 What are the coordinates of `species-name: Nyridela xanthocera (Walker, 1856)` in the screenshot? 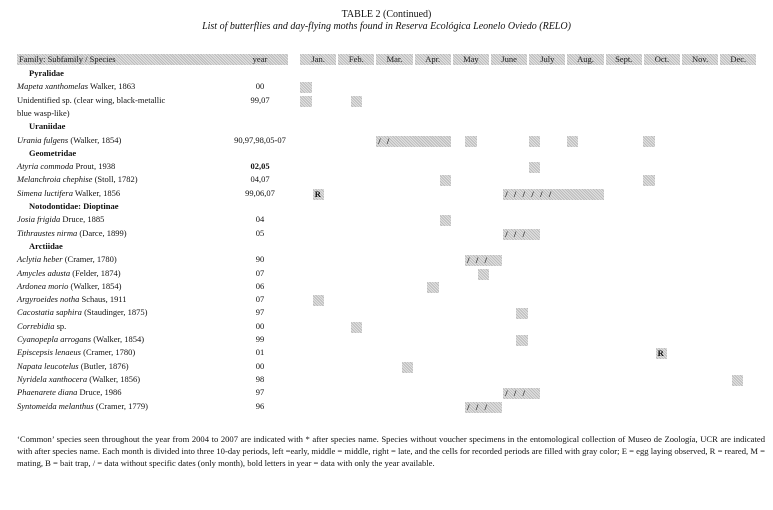 It's located at (78, 379).